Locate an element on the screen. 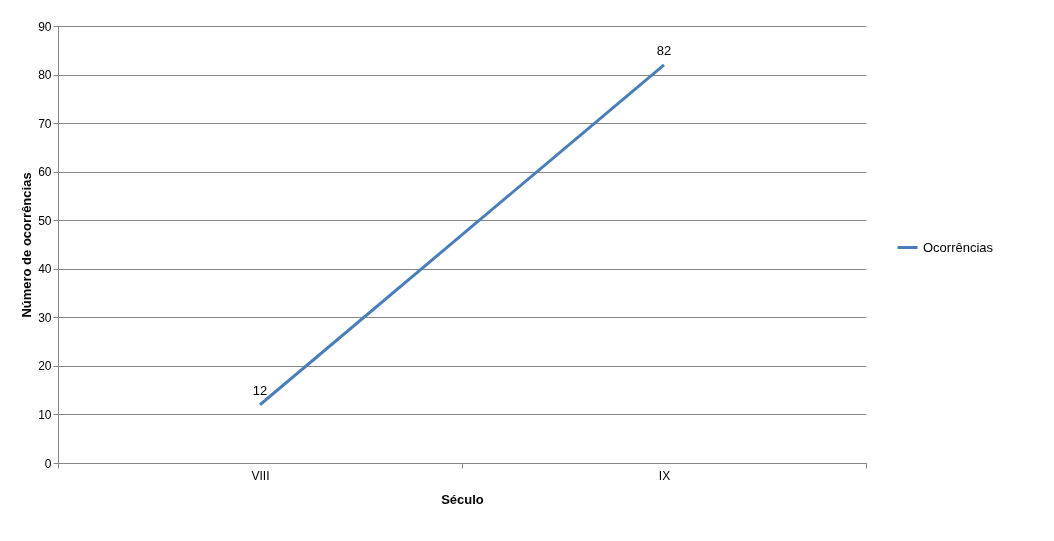  data-label: 12 is located at coordinates (260, 390).